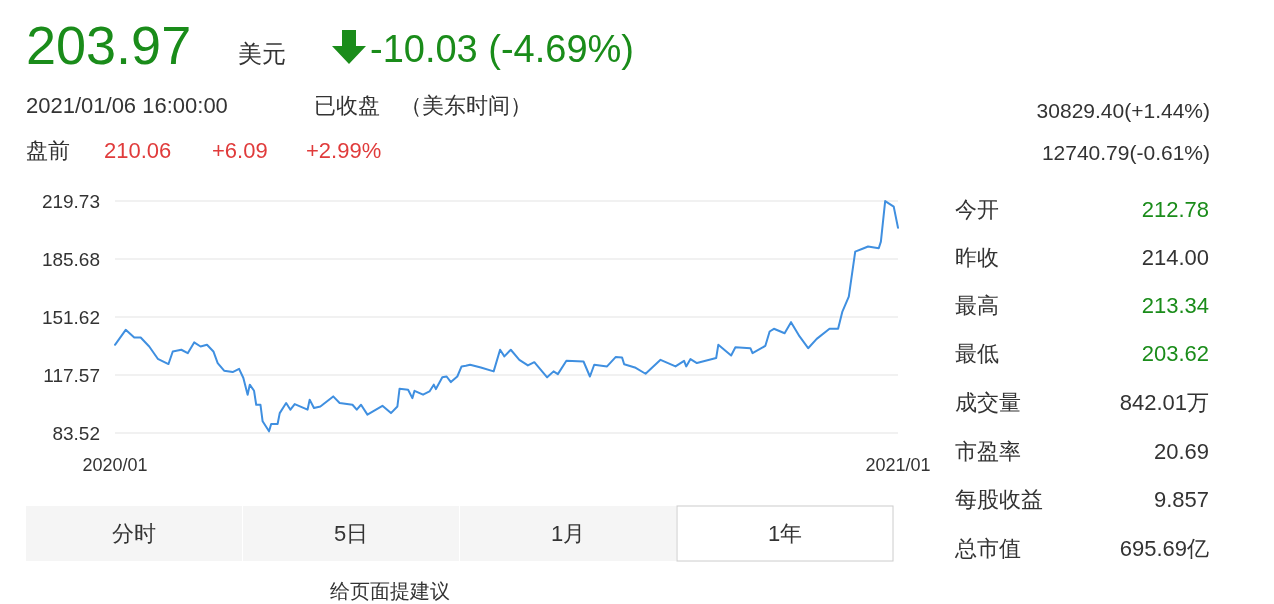 Image resolution: width=1274 pixels, height=604 pixels. What do you see at coordinates (1175, 353) in the screenshot?
I see `text: 203.62` at bounding box center [1175, 353].